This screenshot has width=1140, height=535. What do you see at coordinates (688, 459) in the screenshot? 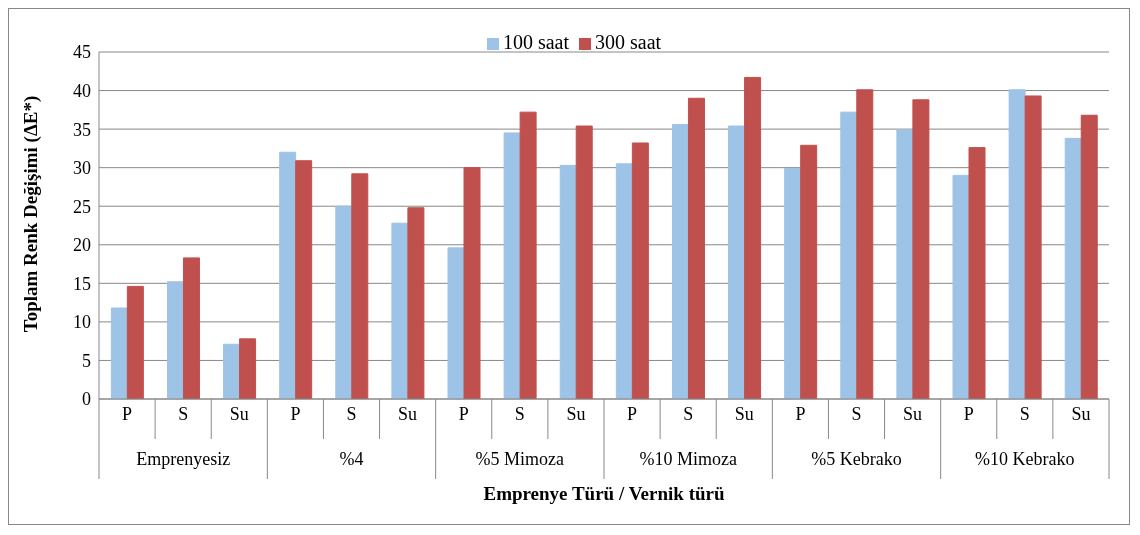
I see `text: %10 Mimoza` at bounding box center [688, 459].